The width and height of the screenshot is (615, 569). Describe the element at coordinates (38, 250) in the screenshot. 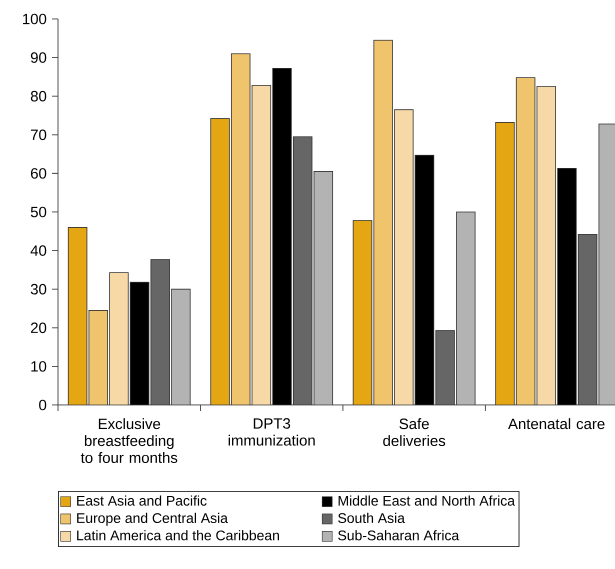

I see `y-tick-label: 40` at that location.